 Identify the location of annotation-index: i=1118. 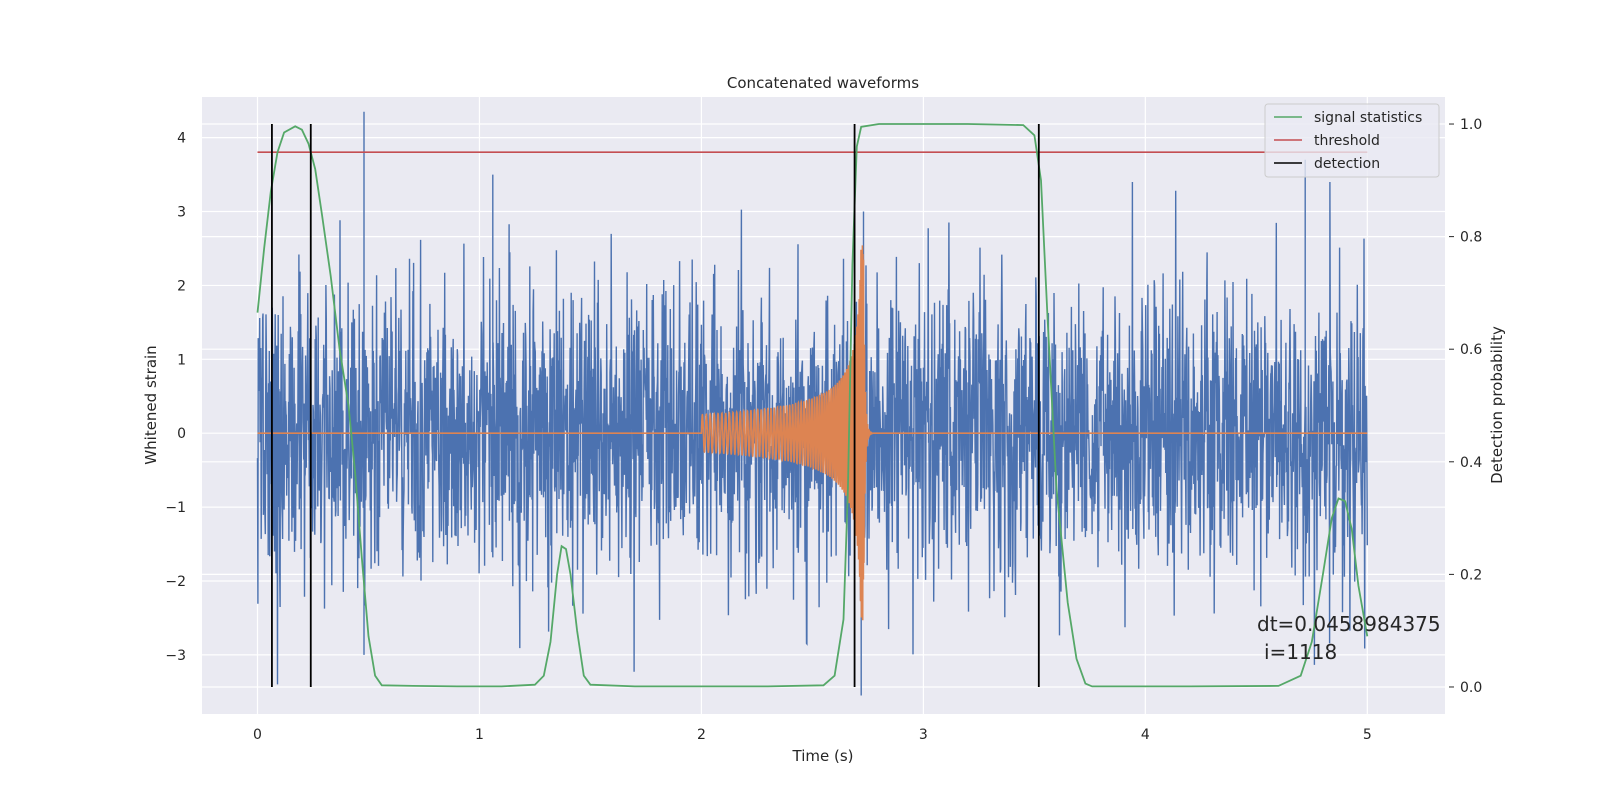
(1300, 652).